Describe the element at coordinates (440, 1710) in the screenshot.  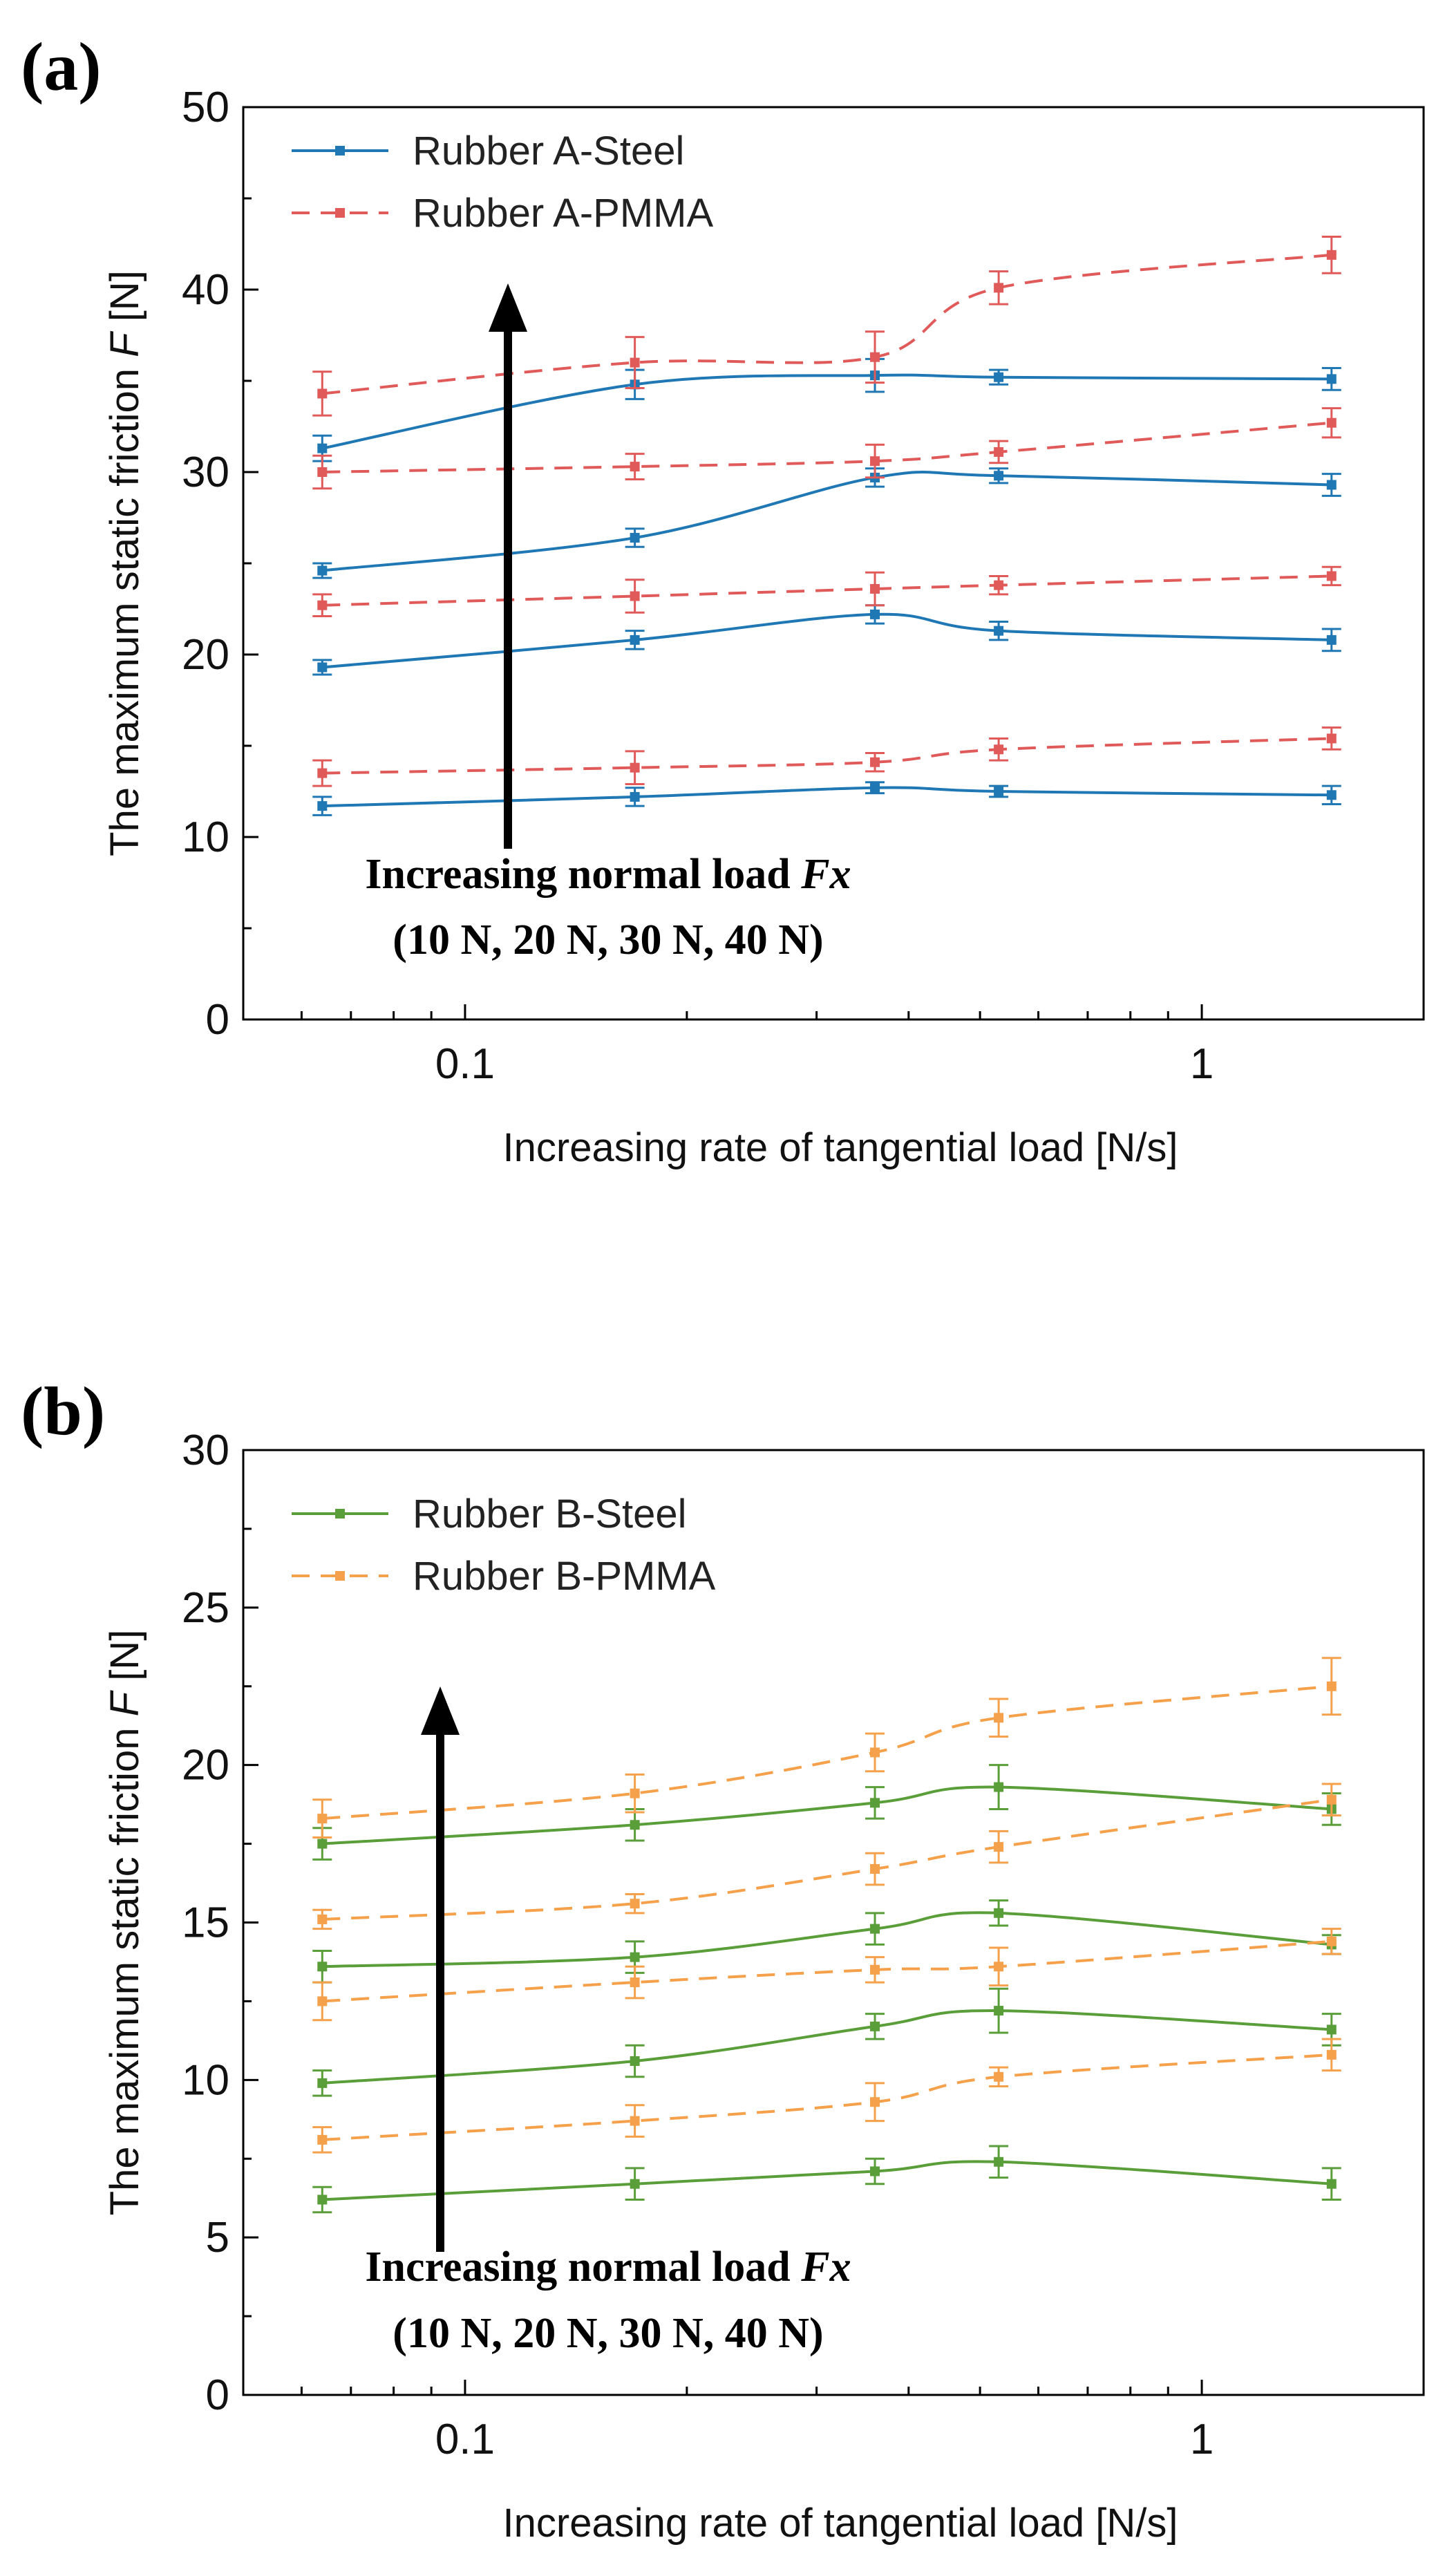
I see `increase-arrow-head` at that location.